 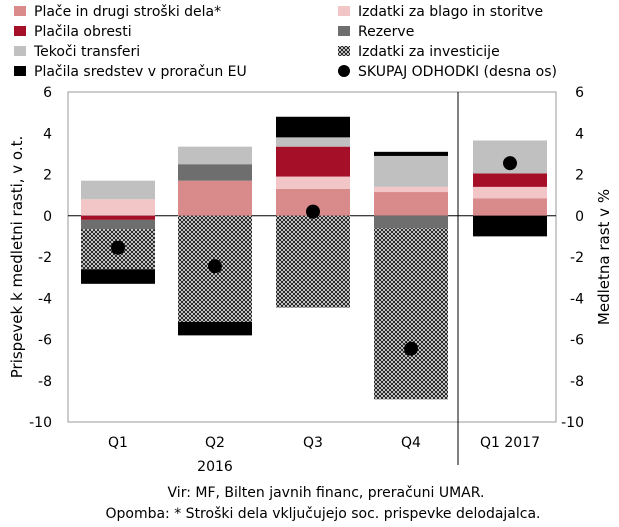 What do you see at coordinates (215, 198) in the screenshot?
I see `bar-q2-place-in-drugi-stroski-dela` at bounding box center [215, 198].